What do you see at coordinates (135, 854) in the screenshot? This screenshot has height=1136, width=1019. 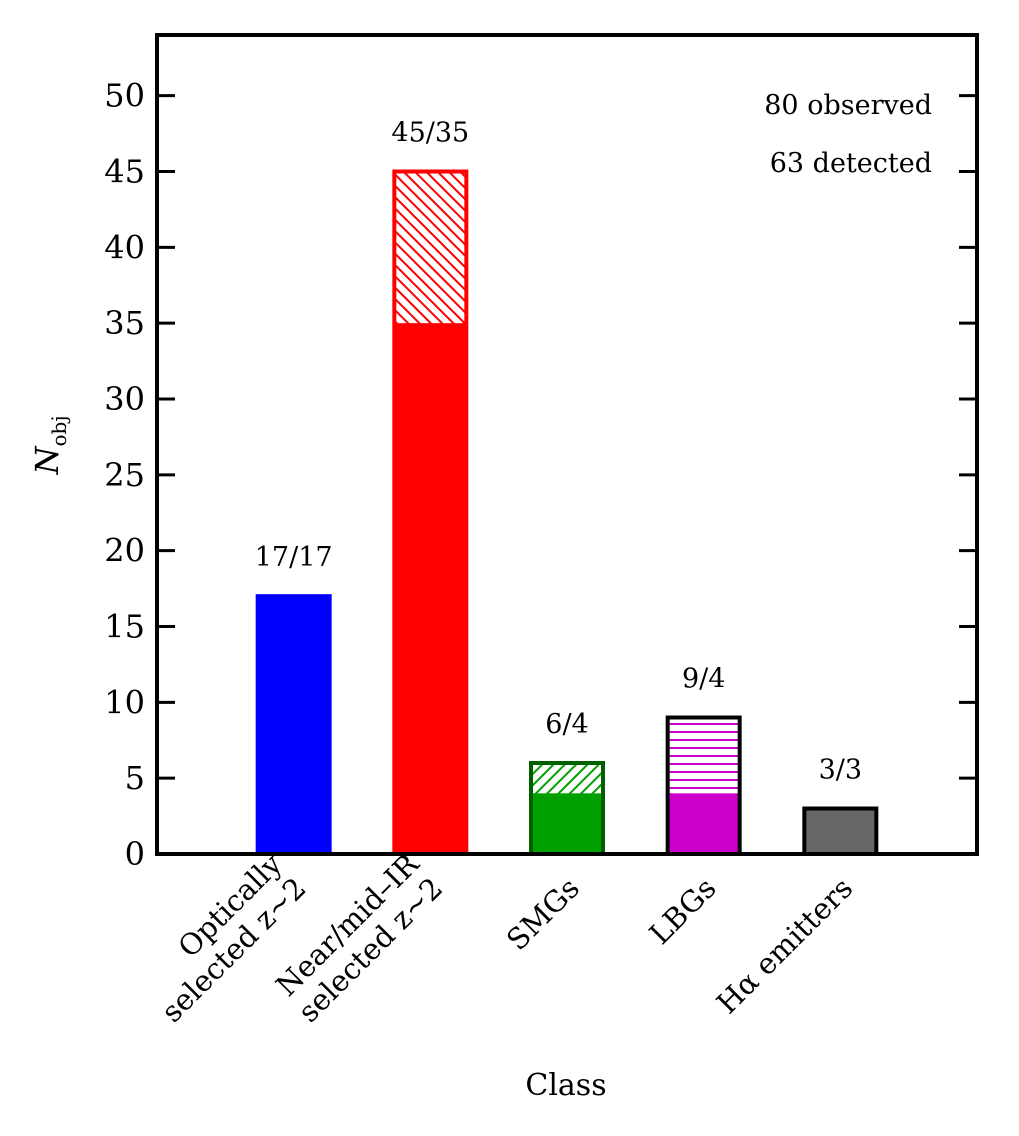 I see `y-tick-label: 0` at bounding box center [135, 854].